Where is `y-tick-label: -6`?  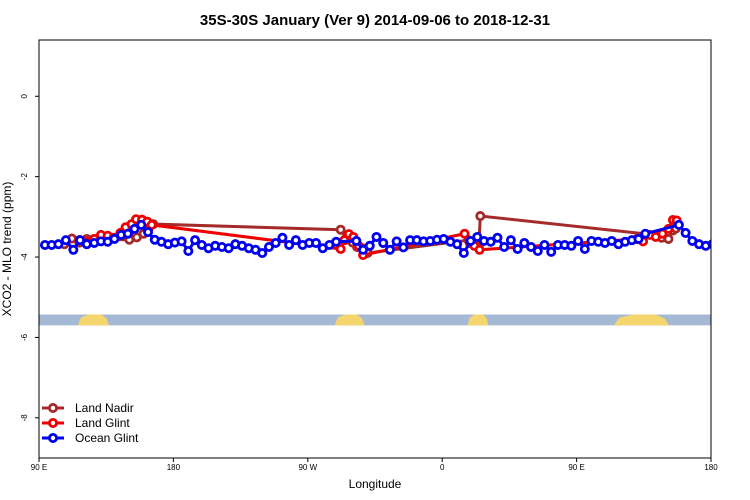 y-tick-label: -6 is located at coordinates (24, 337).